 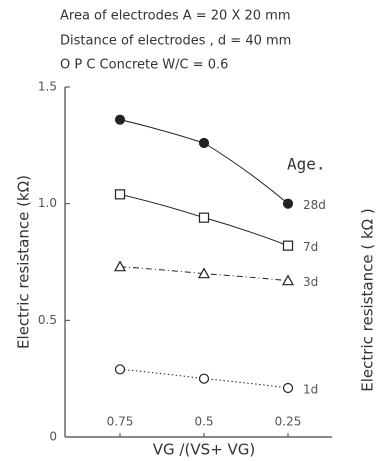 I want to click on x-tick-label: 0.25, so click(x=288, y=422).